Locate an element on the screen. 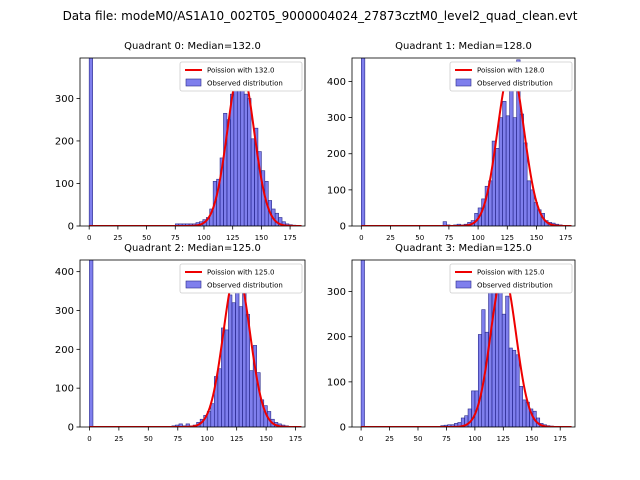 The image size is (640, 480). legend-fit-label: Poission with 132.0 is located at coordinates (241, 71).